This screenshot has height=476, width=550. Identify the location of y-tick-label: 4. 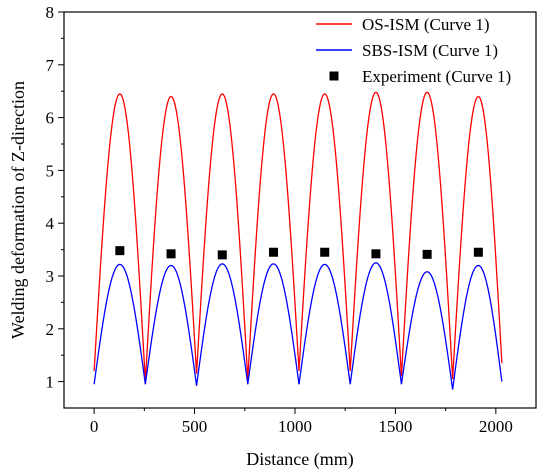
(50, 223).